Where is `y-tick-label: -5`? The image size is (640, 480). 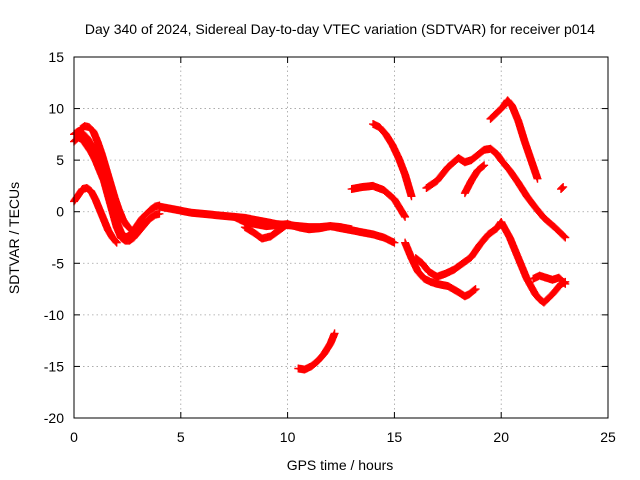 y-tick-label: -5 is located at coordinates (58, 263).